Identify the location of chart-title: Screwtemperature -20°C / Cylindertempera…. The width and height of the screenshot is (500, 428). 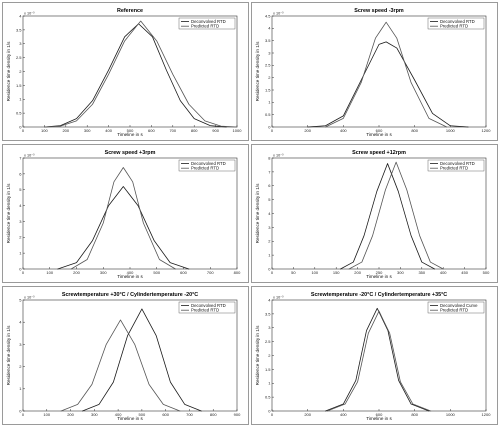
(379, 295).